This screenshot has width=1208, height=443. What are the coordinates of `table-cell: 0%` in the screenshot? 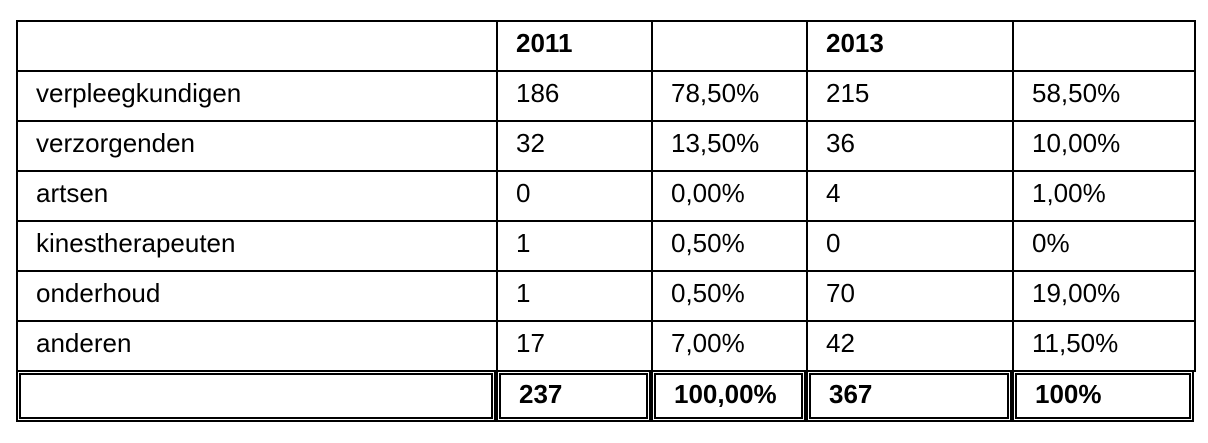 It's located at (1104, 246).